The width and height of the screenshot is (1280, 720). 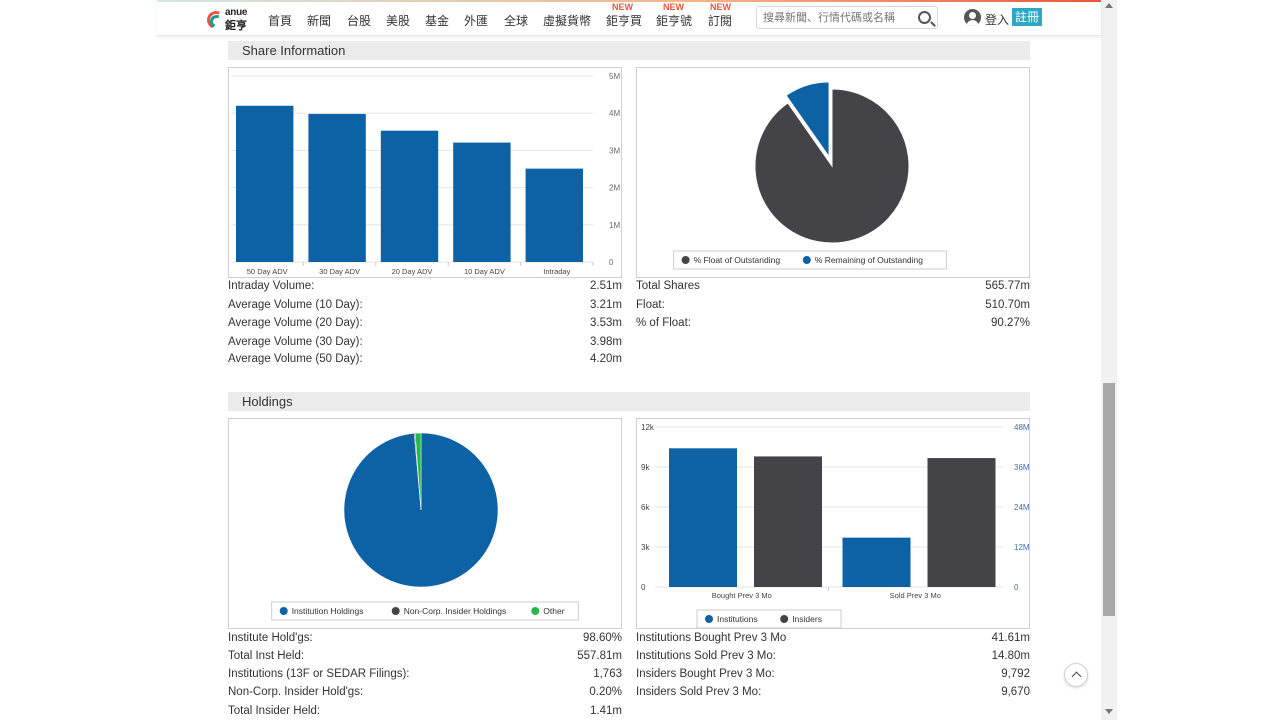 I want to click on section-title-share-information: Share Information, so click(x=629, y=50).